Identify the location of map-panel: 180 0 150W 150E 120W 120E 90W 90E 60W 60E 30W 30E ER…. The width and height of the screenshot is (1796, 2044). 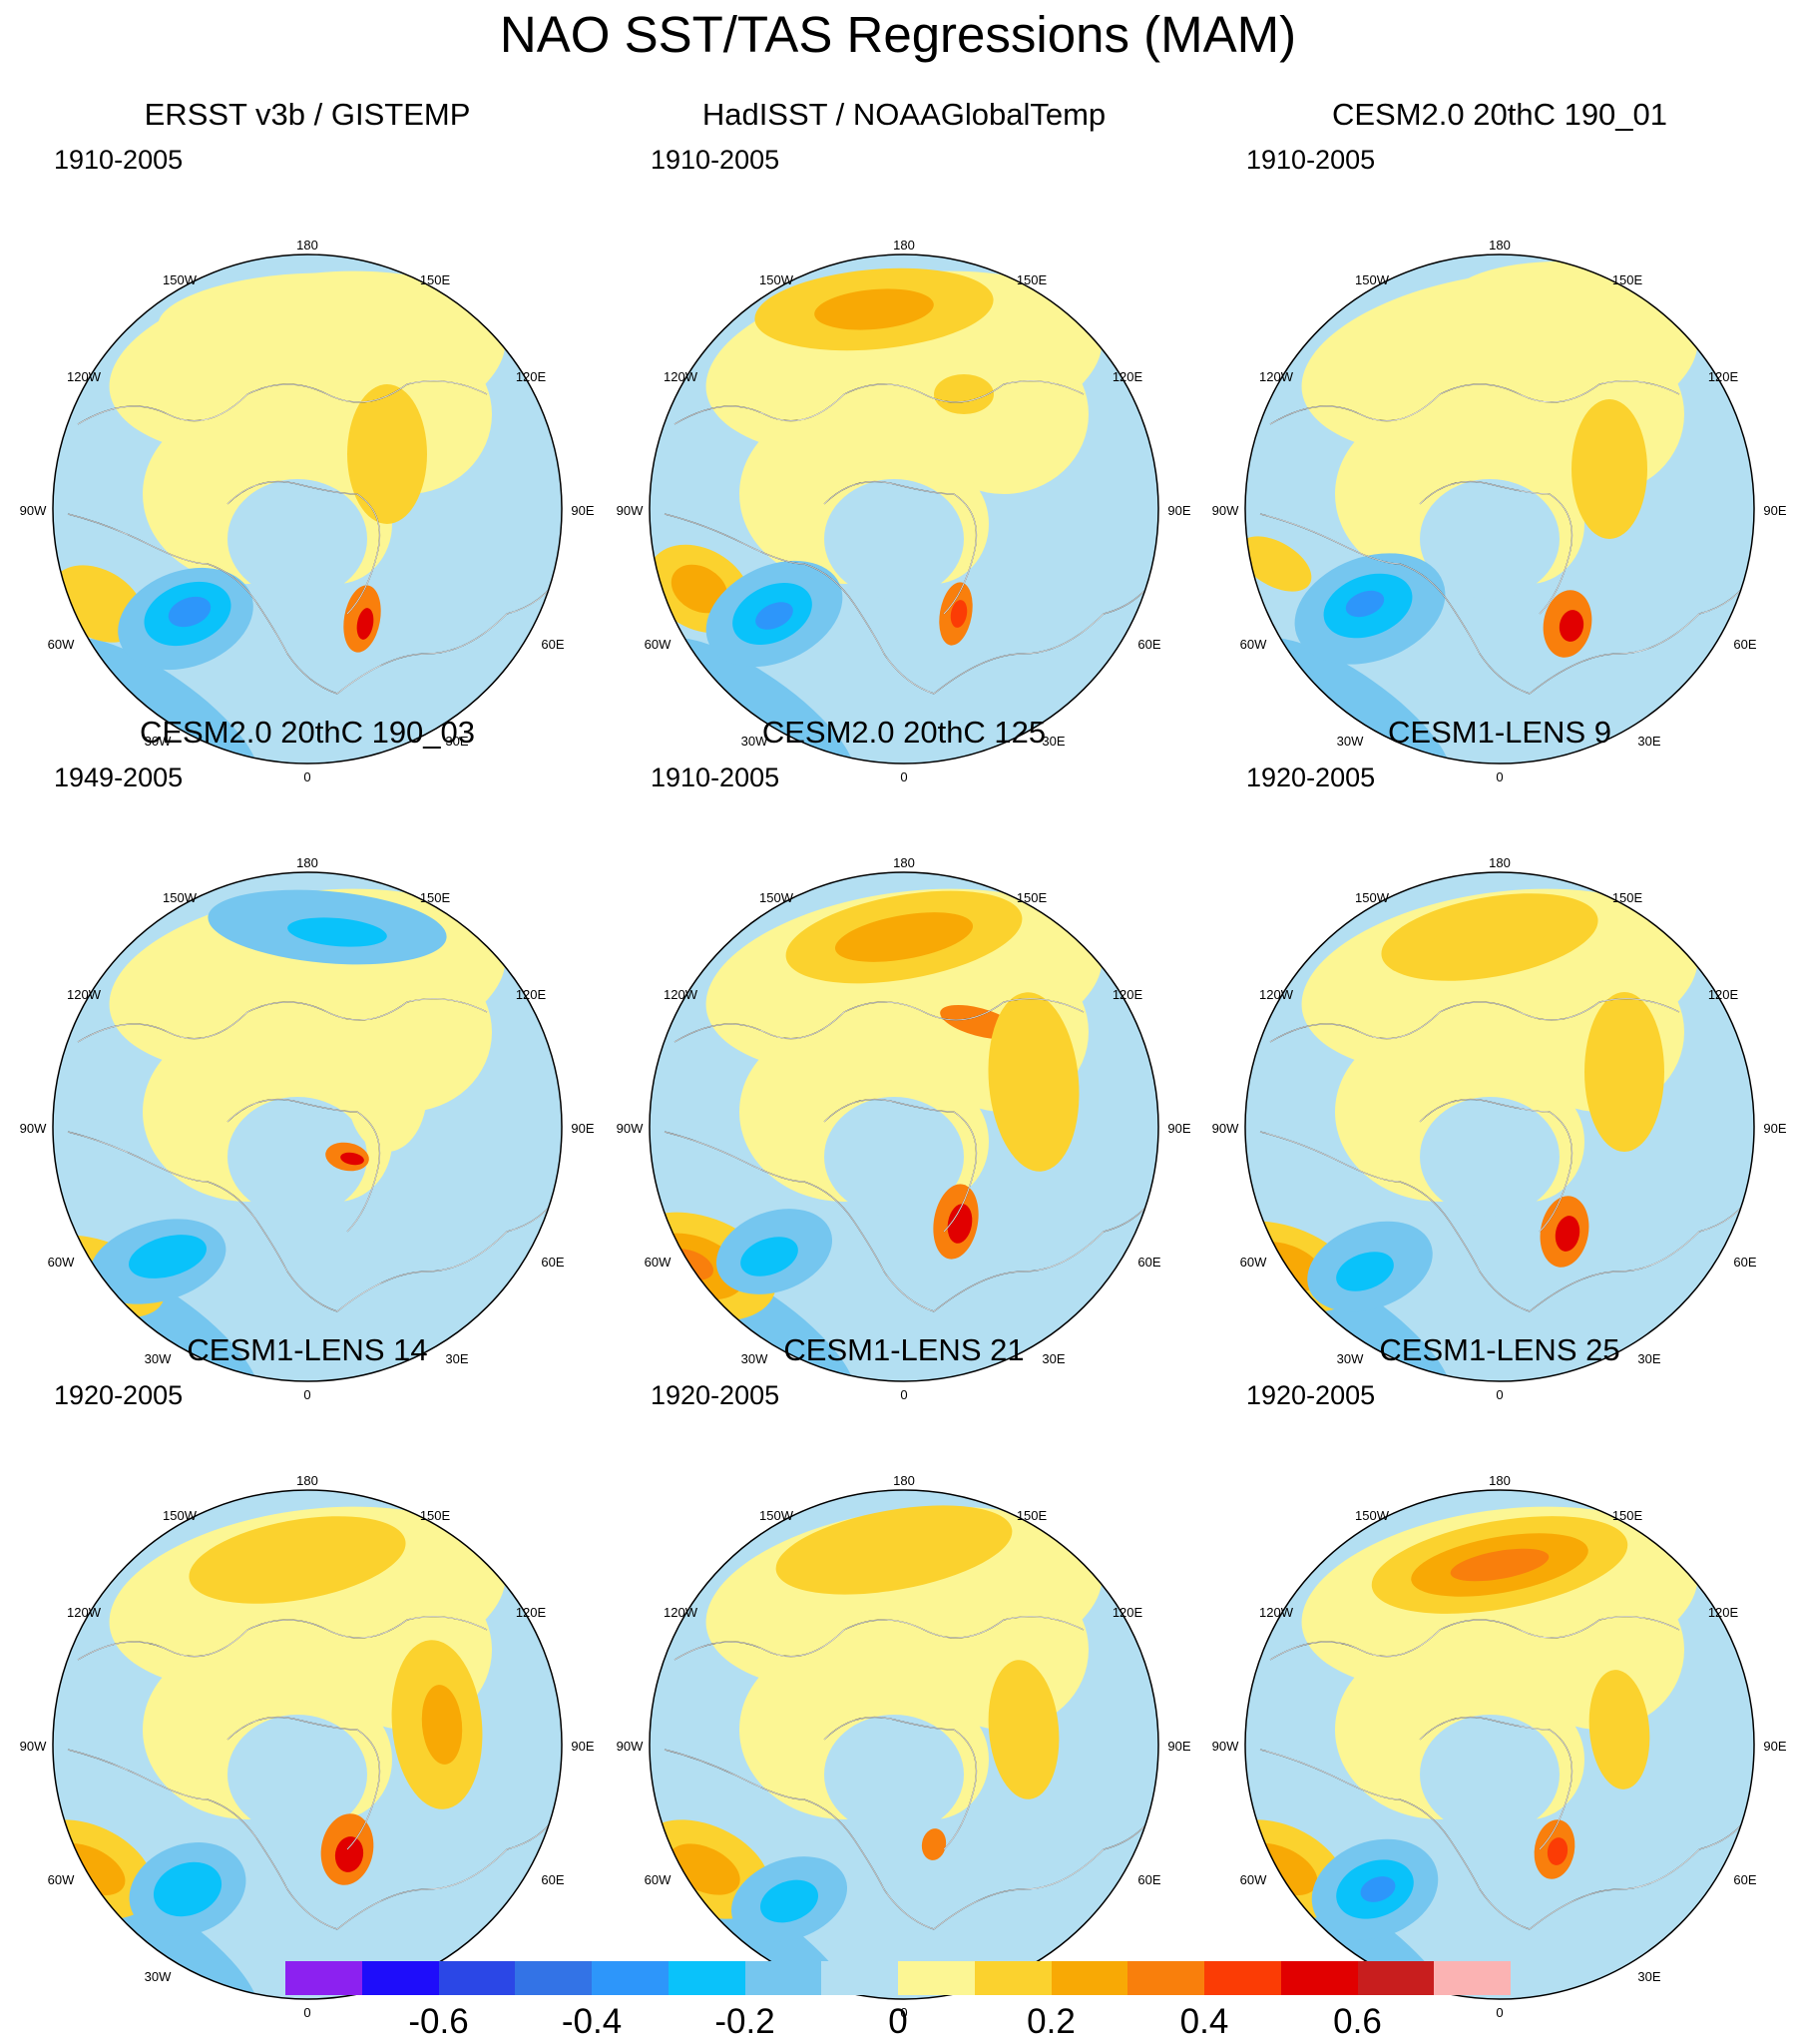
(307, 439).